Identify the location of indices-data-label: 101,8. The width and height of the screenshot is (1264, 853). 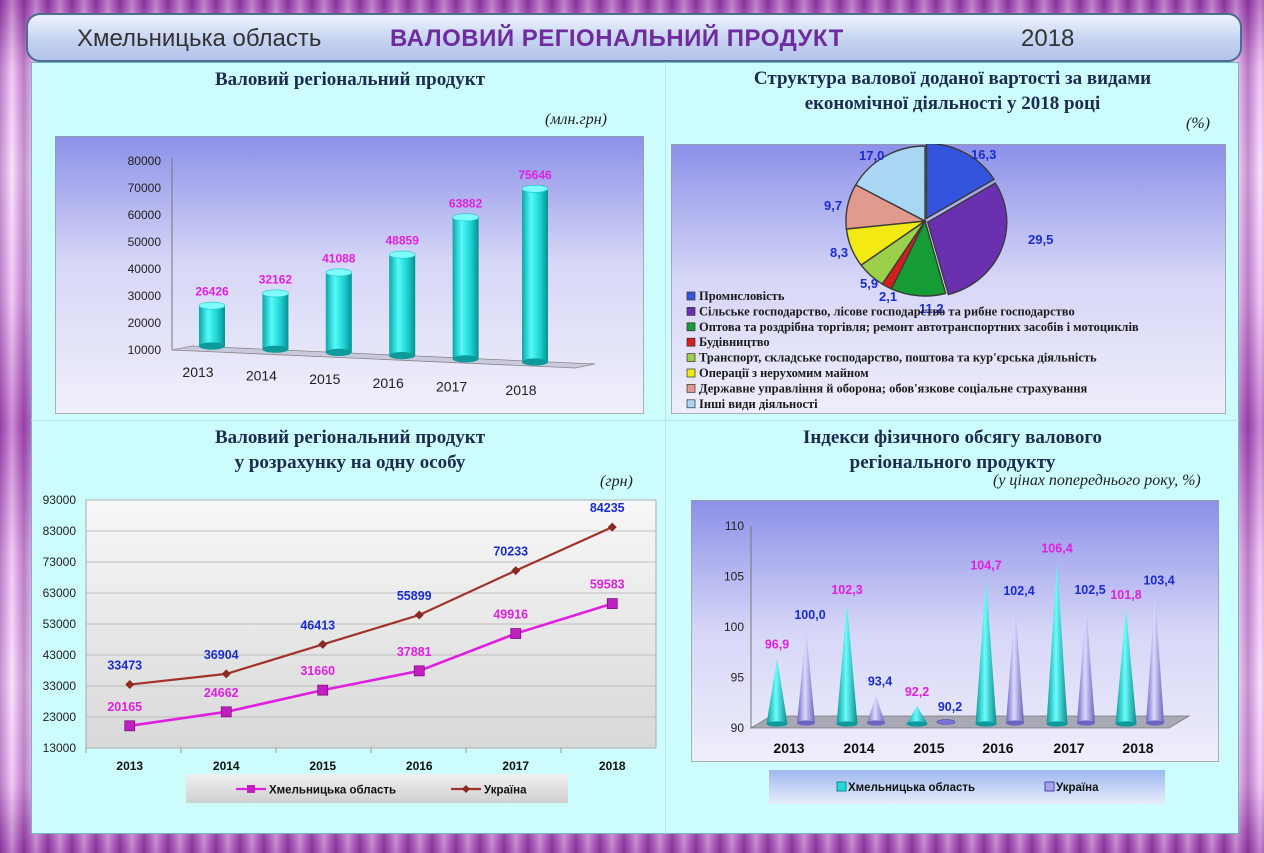
(1125, 595).